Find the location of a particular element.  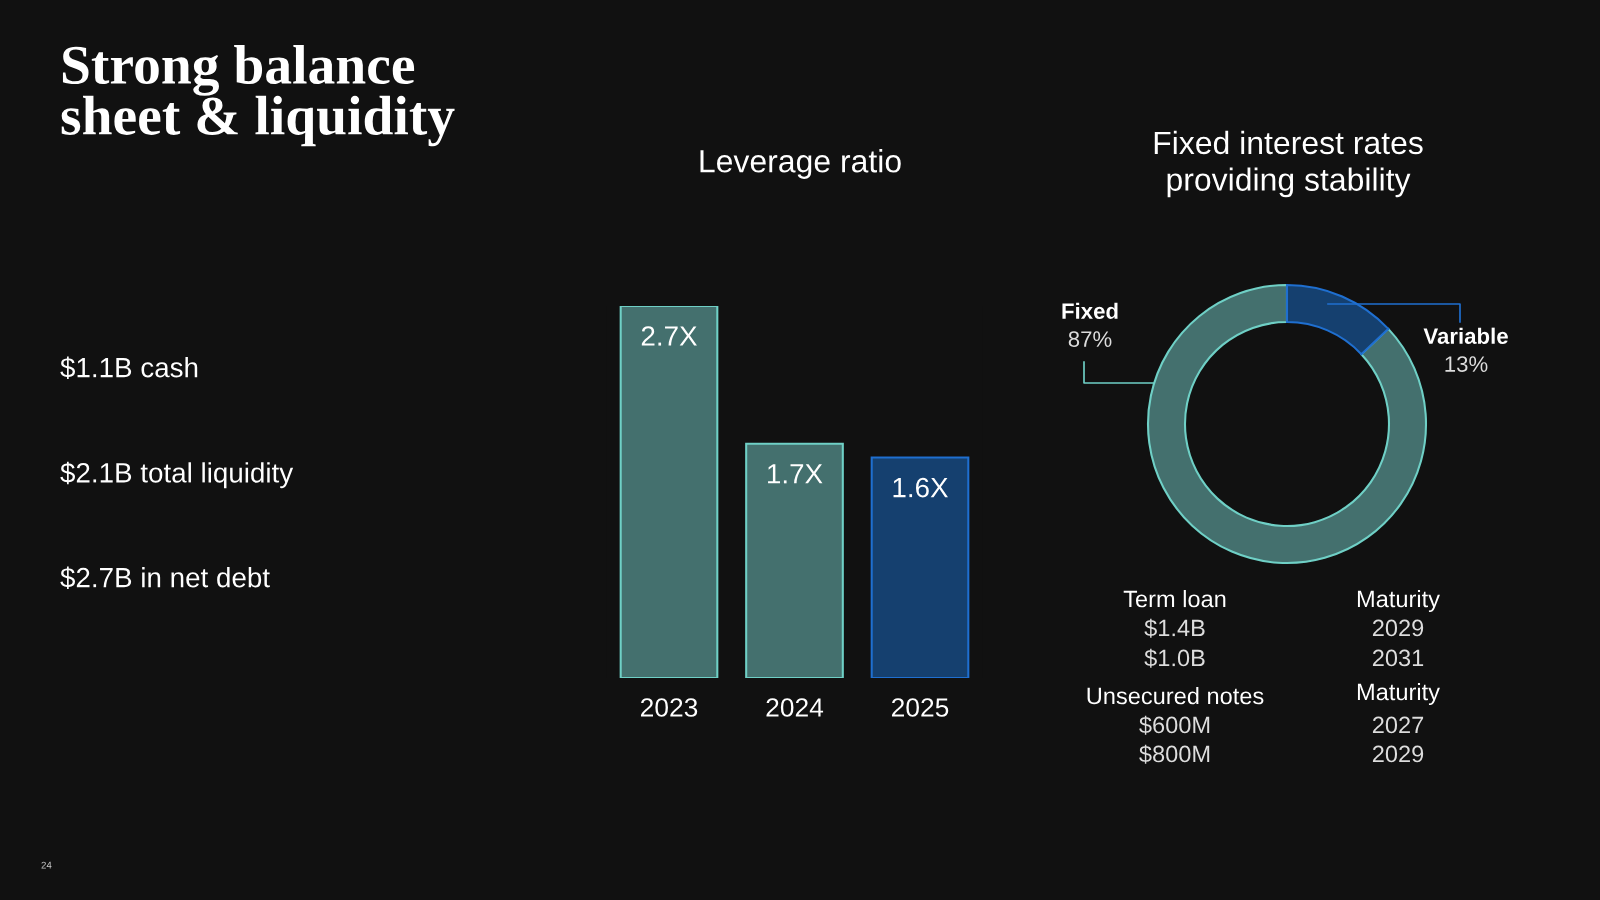

x-tick-label: 2023 is located at coordinates (669, 707).